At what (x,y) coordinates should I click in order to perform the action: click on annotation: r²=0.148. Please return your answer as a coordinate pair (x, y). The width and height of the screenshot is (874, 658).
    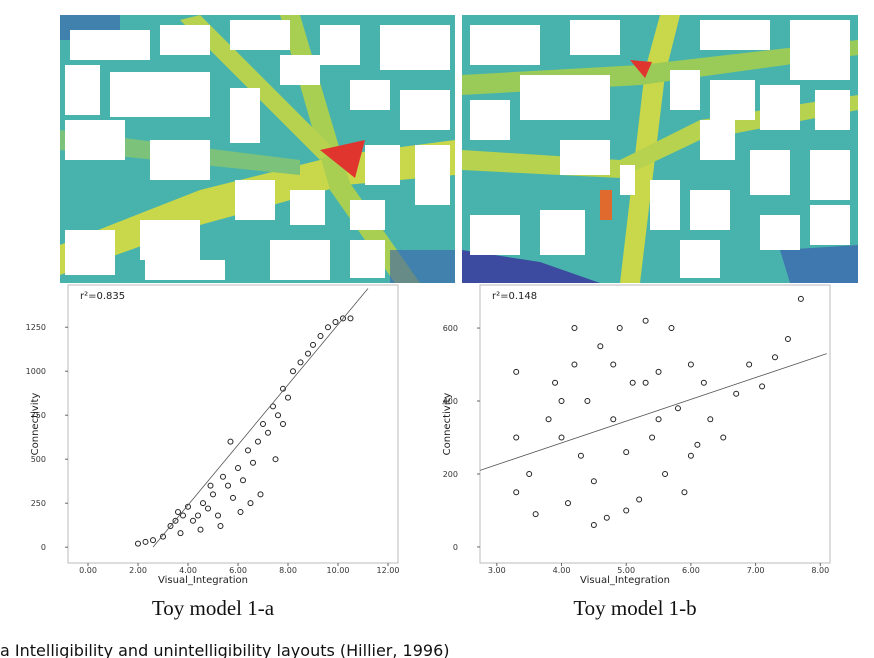
    Looking at the image, I should click on (514, 296).